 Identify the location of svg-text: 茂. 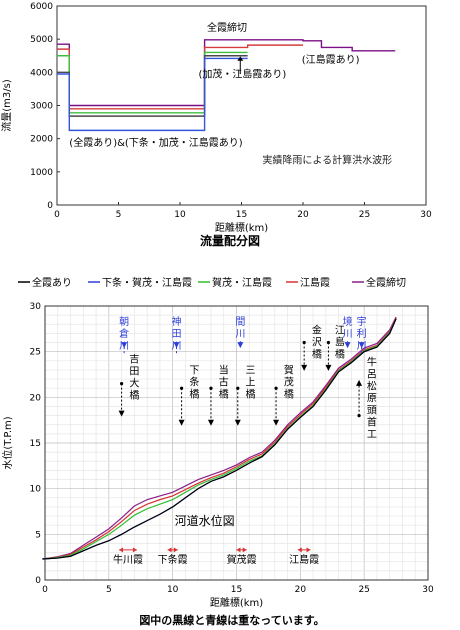
(289, 382).